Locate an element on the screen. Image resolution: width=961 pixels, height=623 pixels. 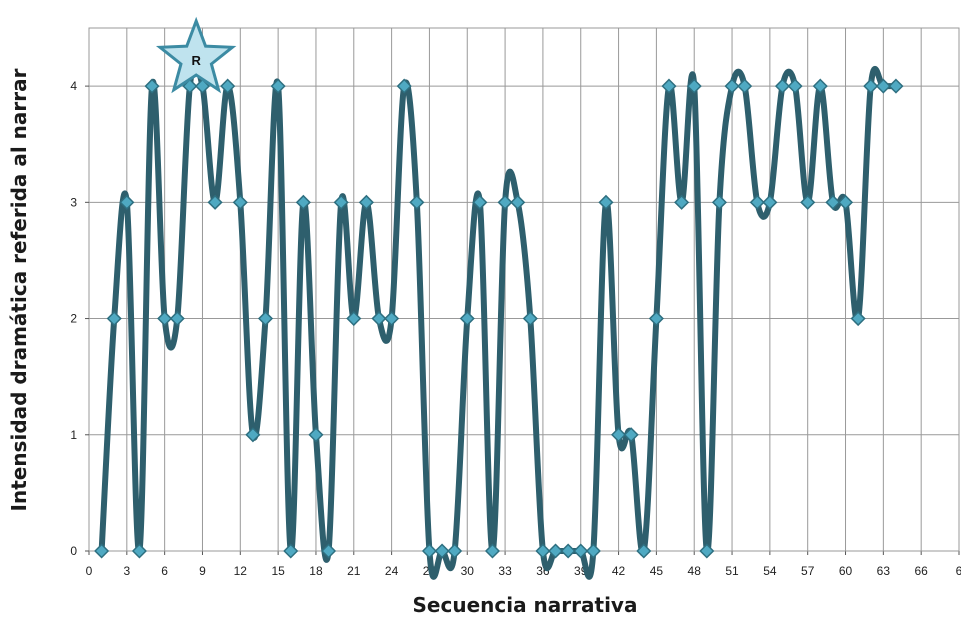
star-annotation-label: R is located at coordinates (196, 60).